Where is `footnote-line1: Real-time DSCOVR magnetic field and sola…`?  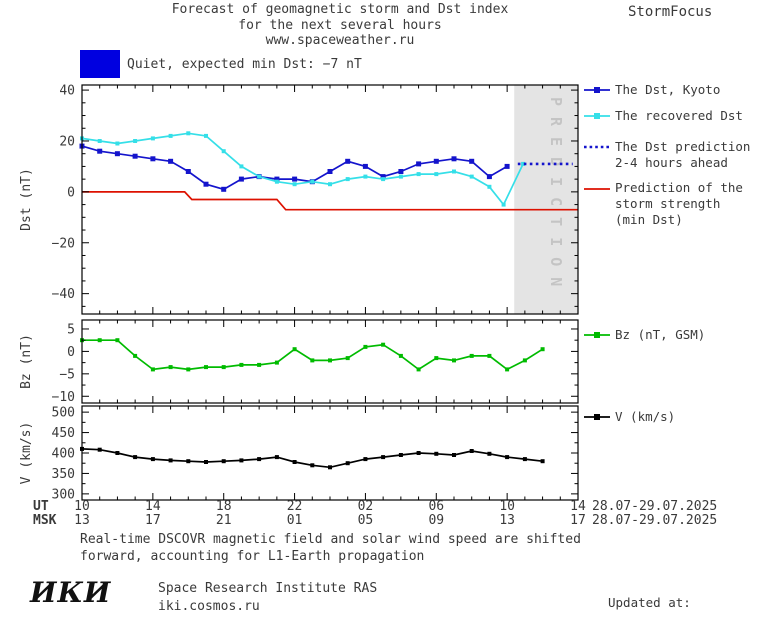
footnote-line1: Real-time DSCOVR magnetic field and sola… is located at coordinates (330, 539).